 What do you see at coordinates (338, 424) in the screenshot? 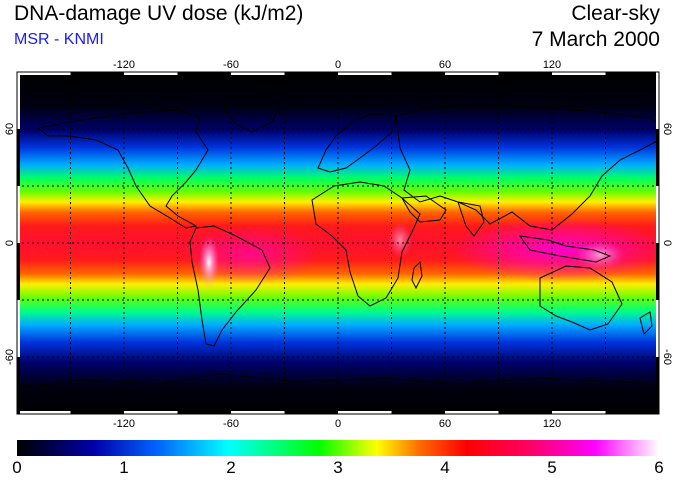
I see `lon-label-bottom-2: 0` at bounding box center [338, 424].